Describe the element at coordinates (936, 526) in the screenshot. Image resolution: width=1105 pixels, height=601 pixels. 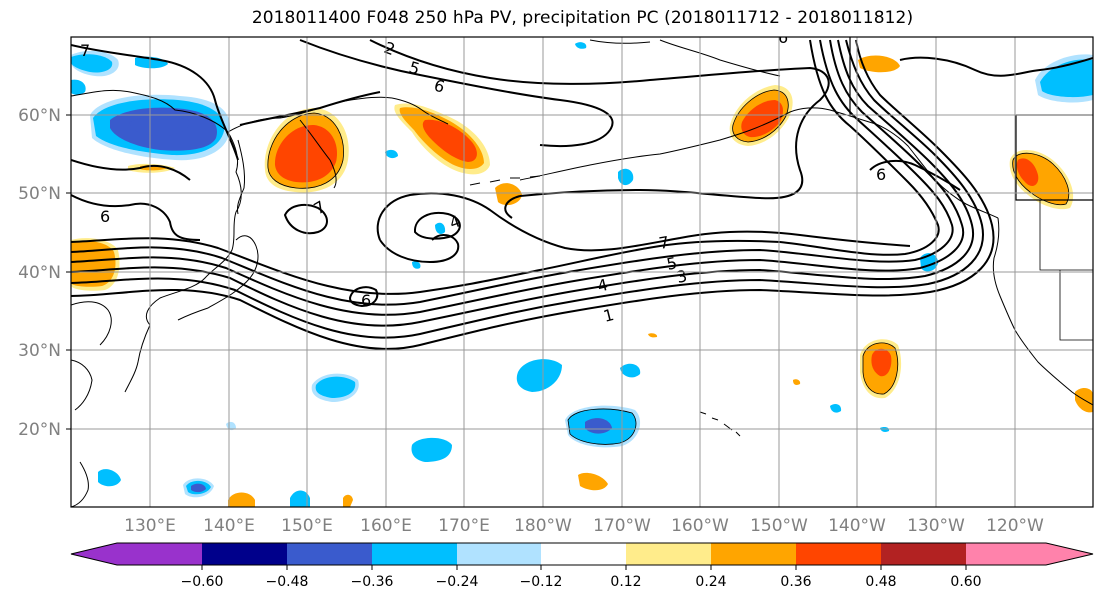
I see `lon-label: 130°W` at that location.